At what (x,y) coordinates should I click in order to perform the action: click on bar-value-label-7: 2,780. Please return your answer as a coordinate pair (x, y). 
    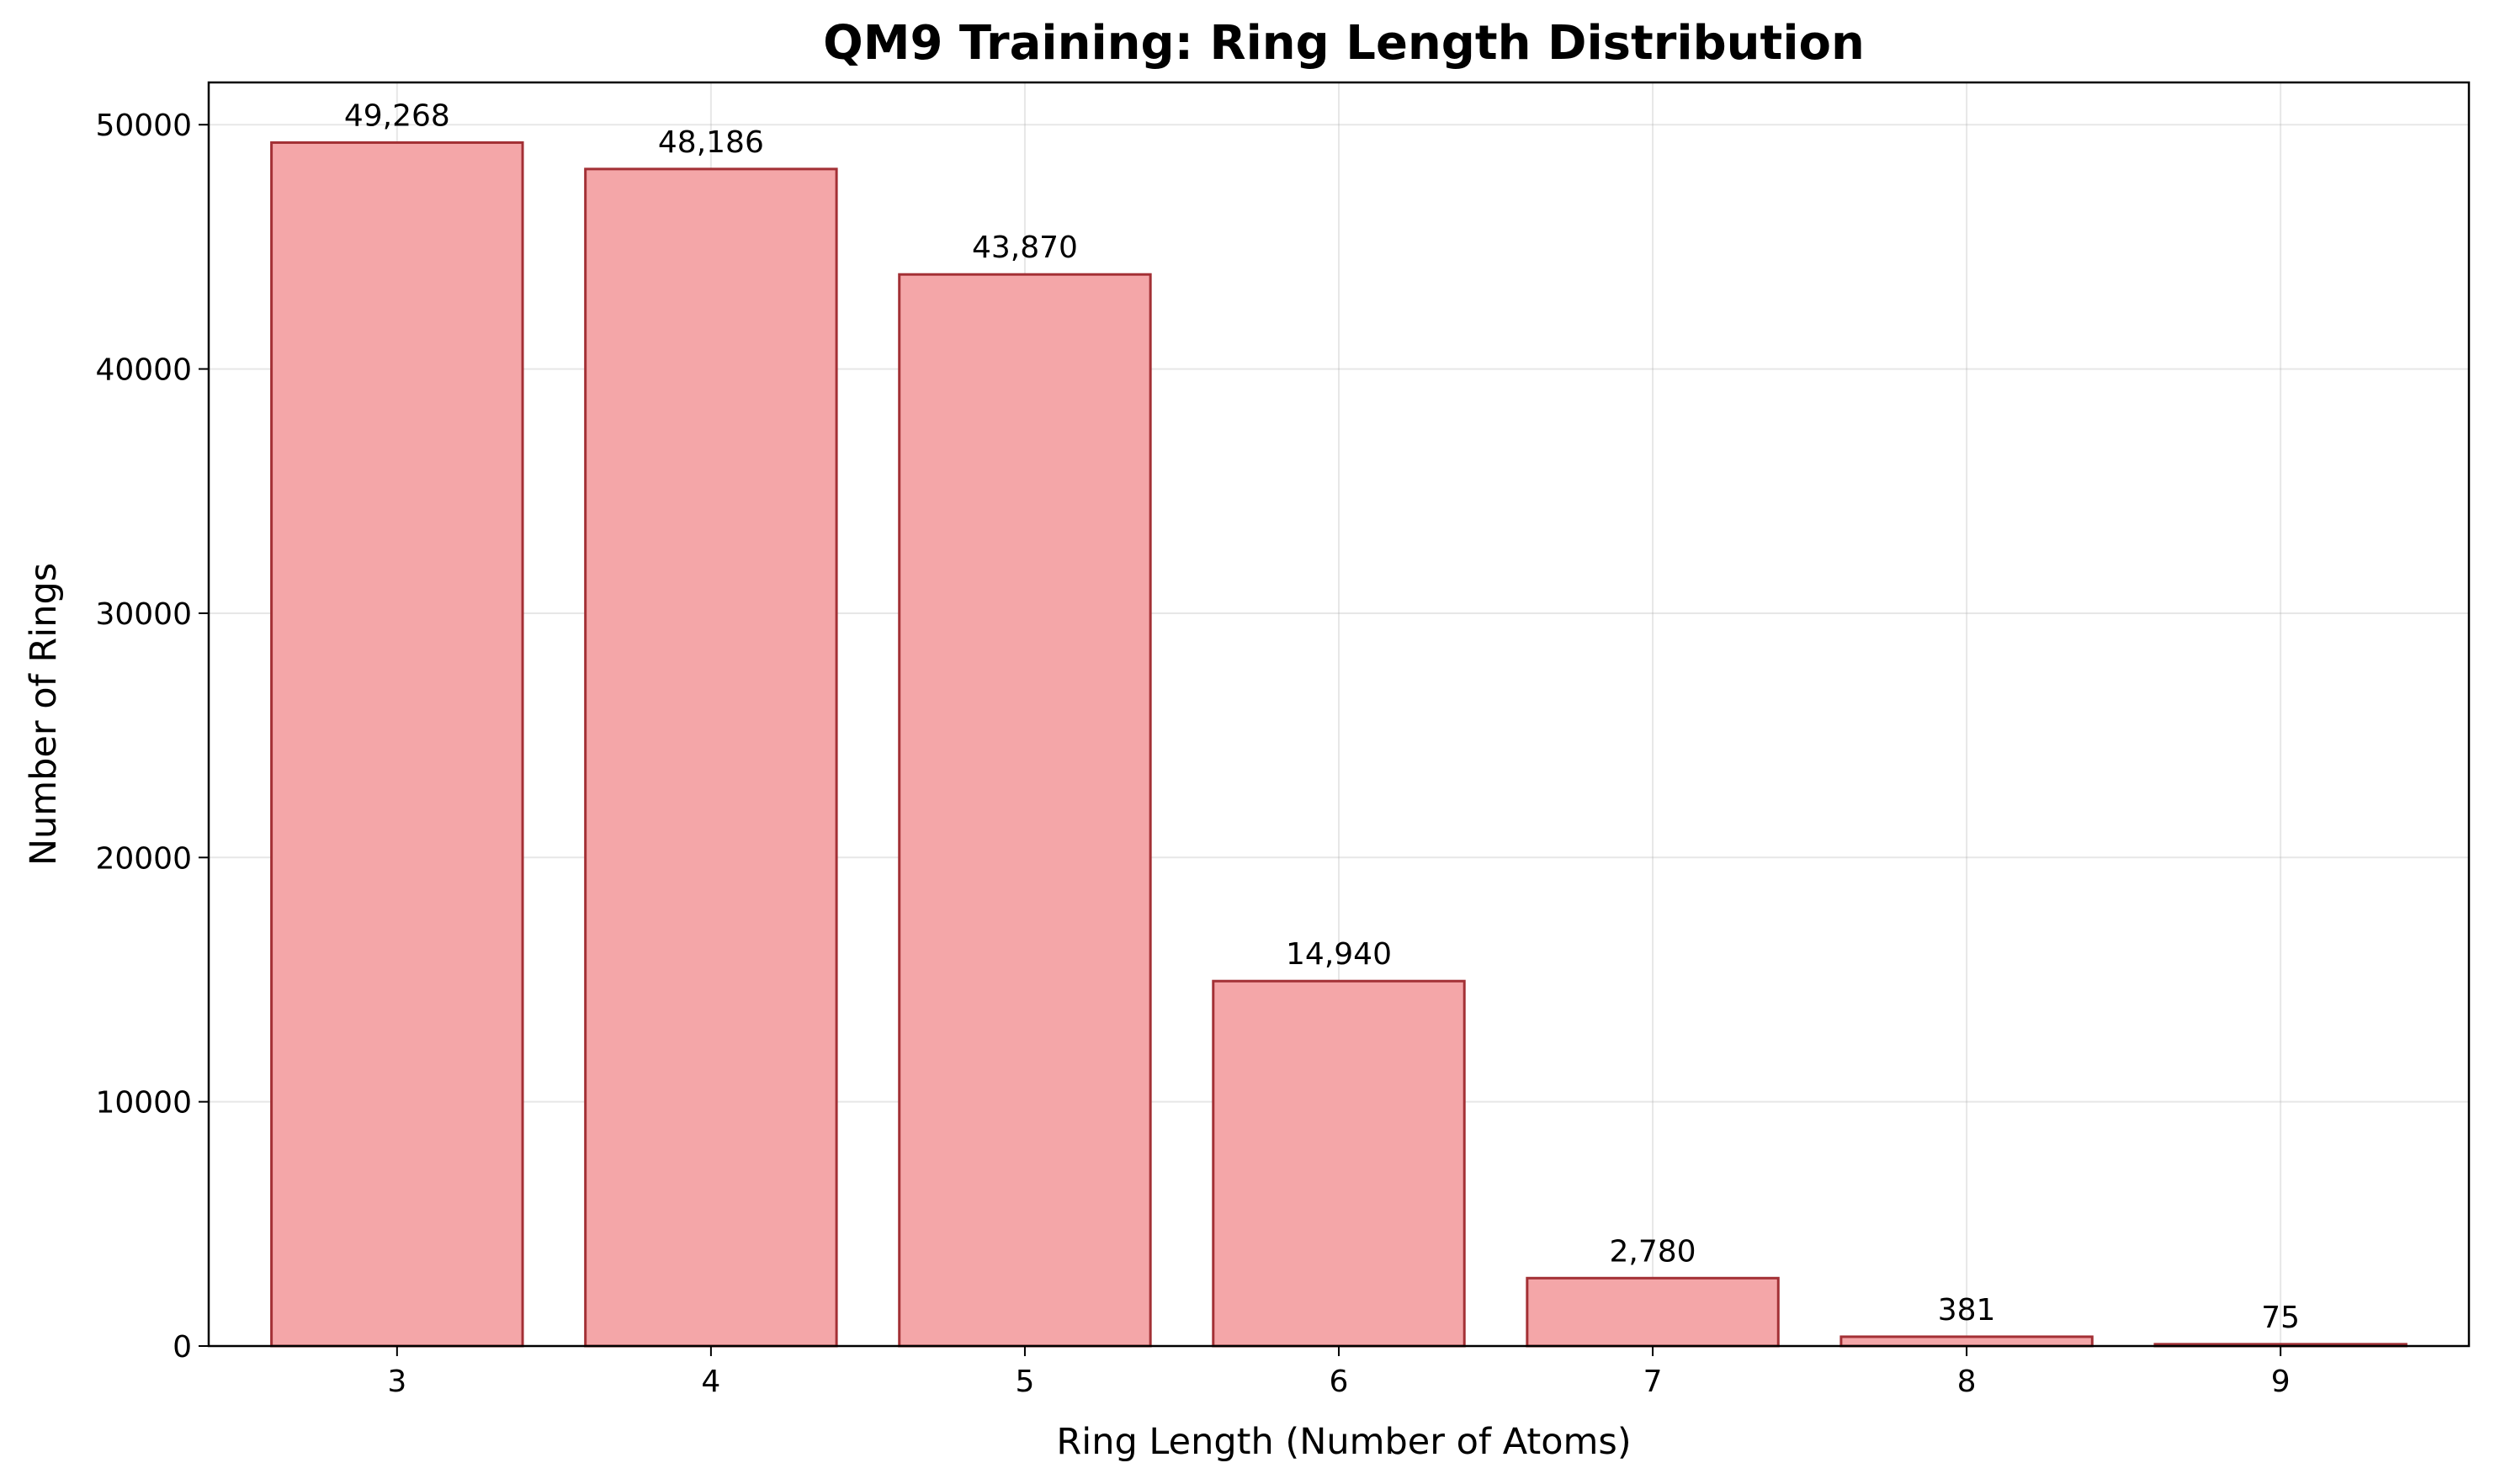
    Looking at the image, I should click on (1653, 1251).